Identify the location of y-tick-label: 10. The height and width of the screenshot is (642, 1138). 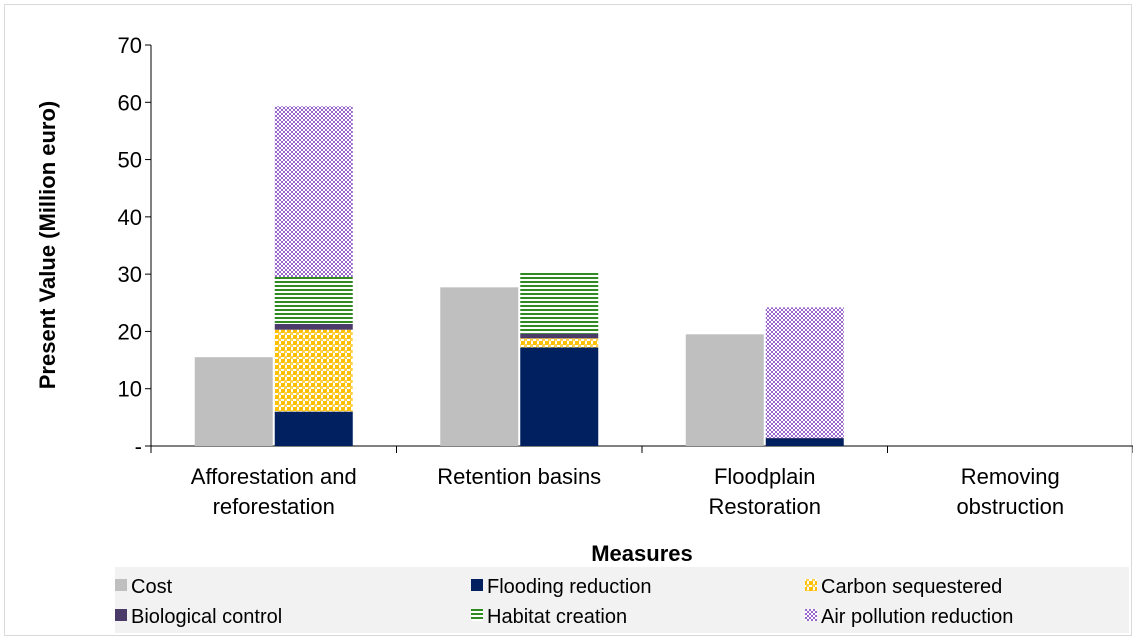
(130, 389).